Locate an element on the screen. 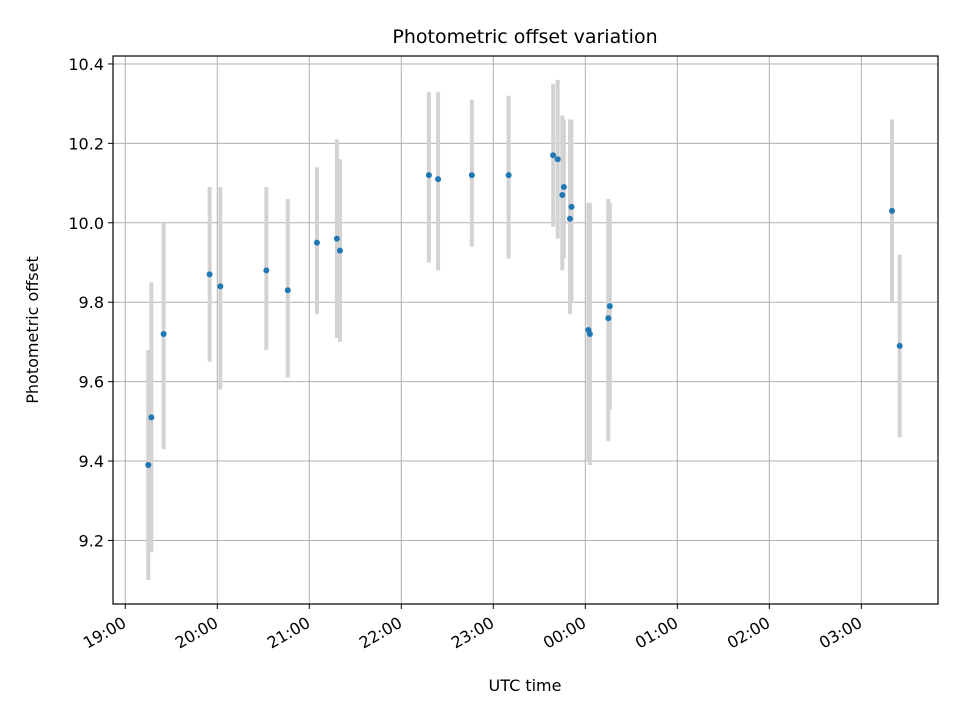  y-tick-label: 9.2 is located at coordinates (91, 540).